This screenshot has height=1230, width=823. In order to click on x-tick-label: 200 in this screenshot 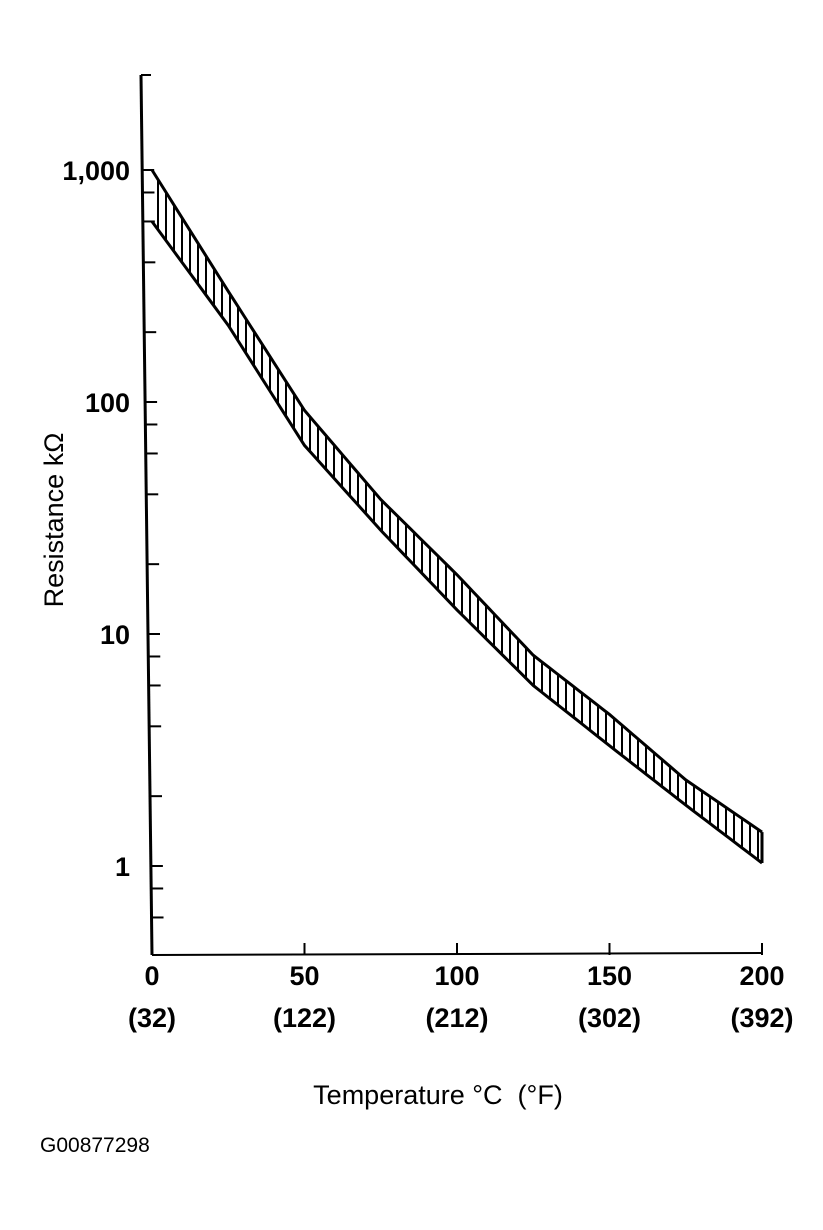, I will do `click(761, 976)`.